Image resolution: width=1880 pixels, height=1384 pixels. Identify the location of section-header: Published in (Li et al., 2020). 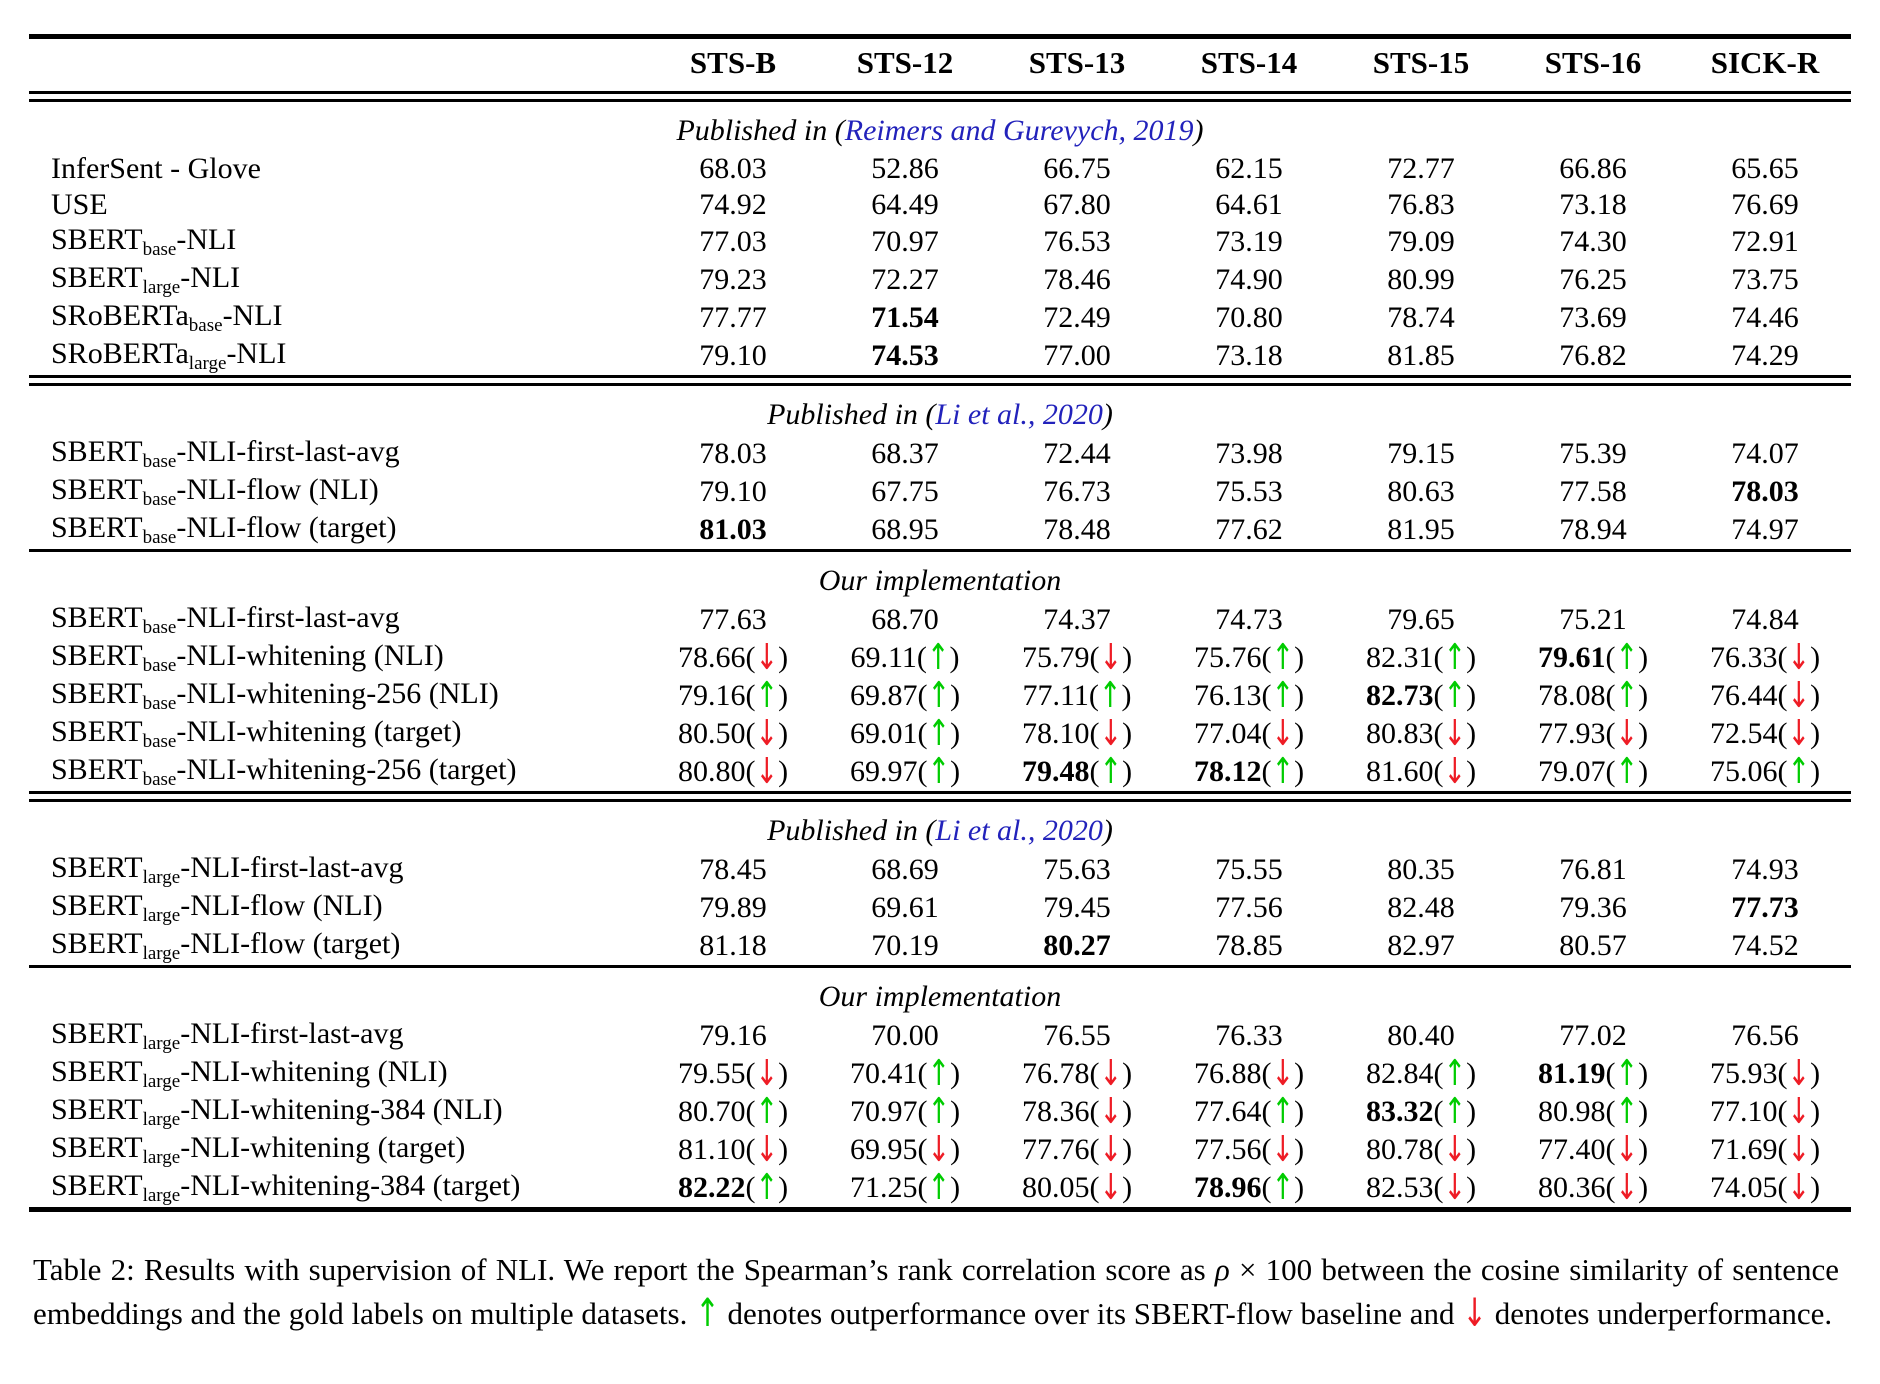
(940, 410).